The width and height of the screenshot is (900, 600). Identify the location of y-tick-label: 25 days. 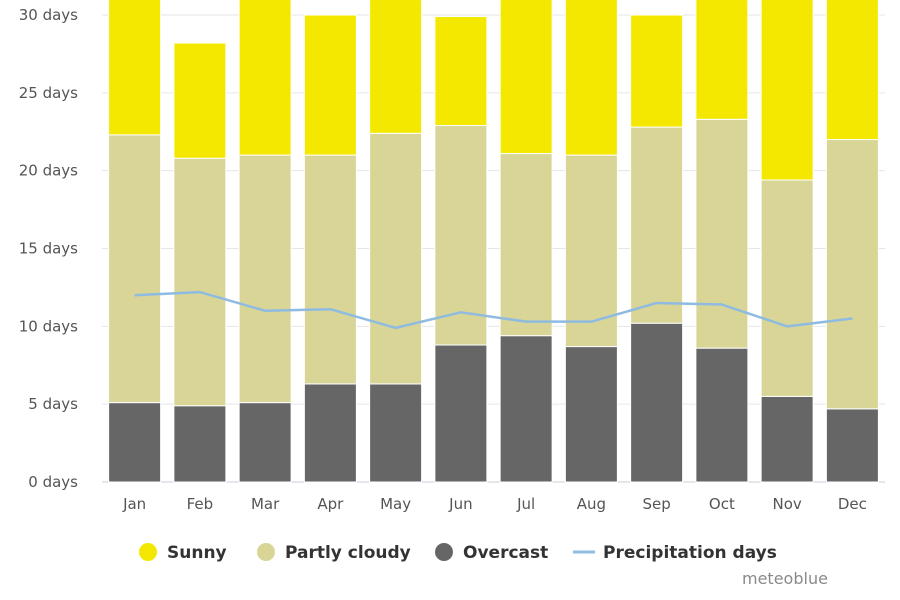
(48, 93).